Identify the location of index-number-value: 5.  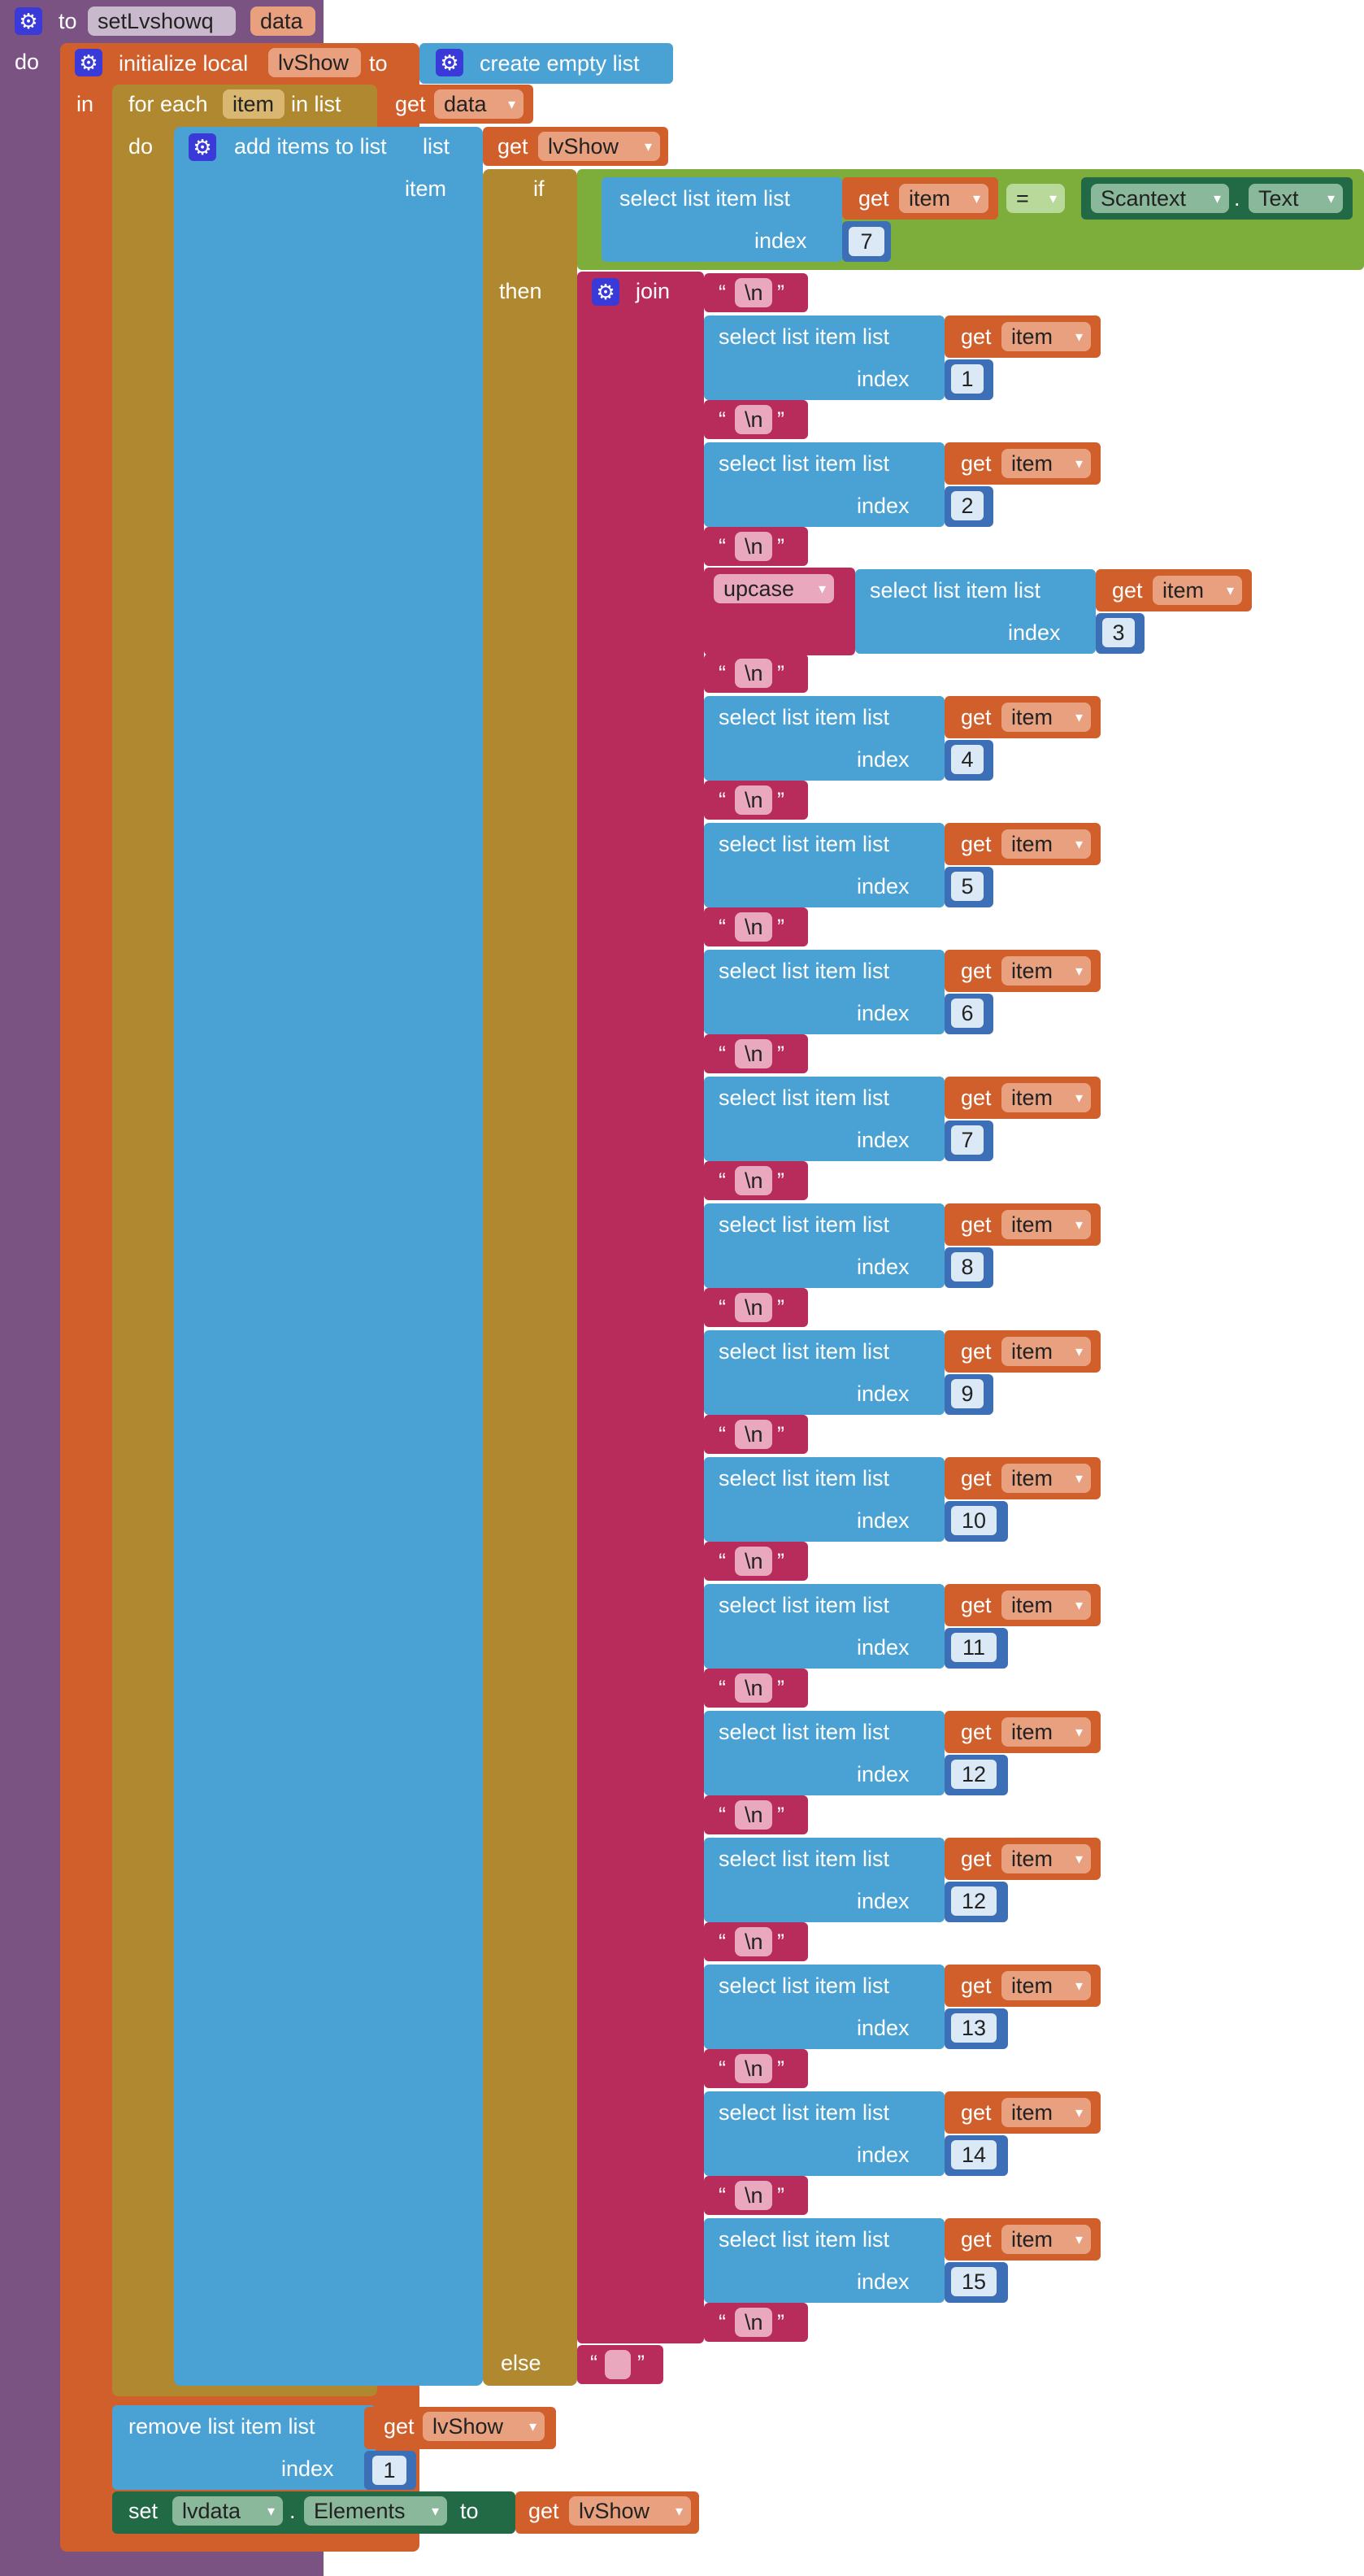
(968, 887).